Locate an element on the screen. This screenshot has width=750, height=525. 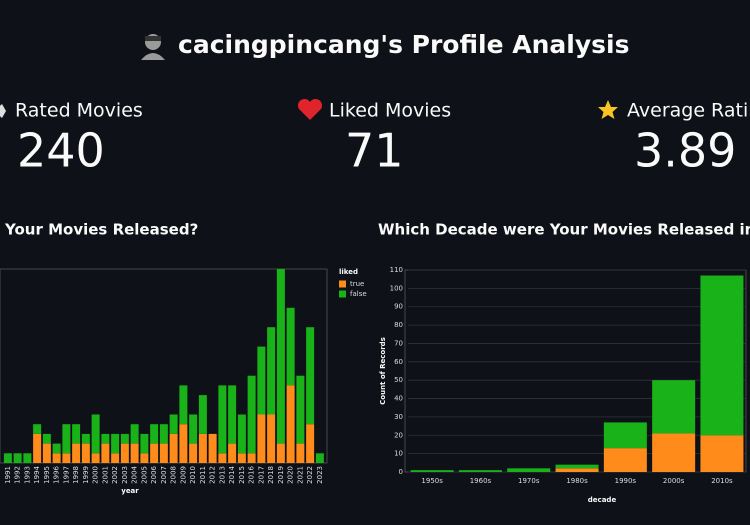
x-tick-label: 1970s is located at coordinates (529, 481).